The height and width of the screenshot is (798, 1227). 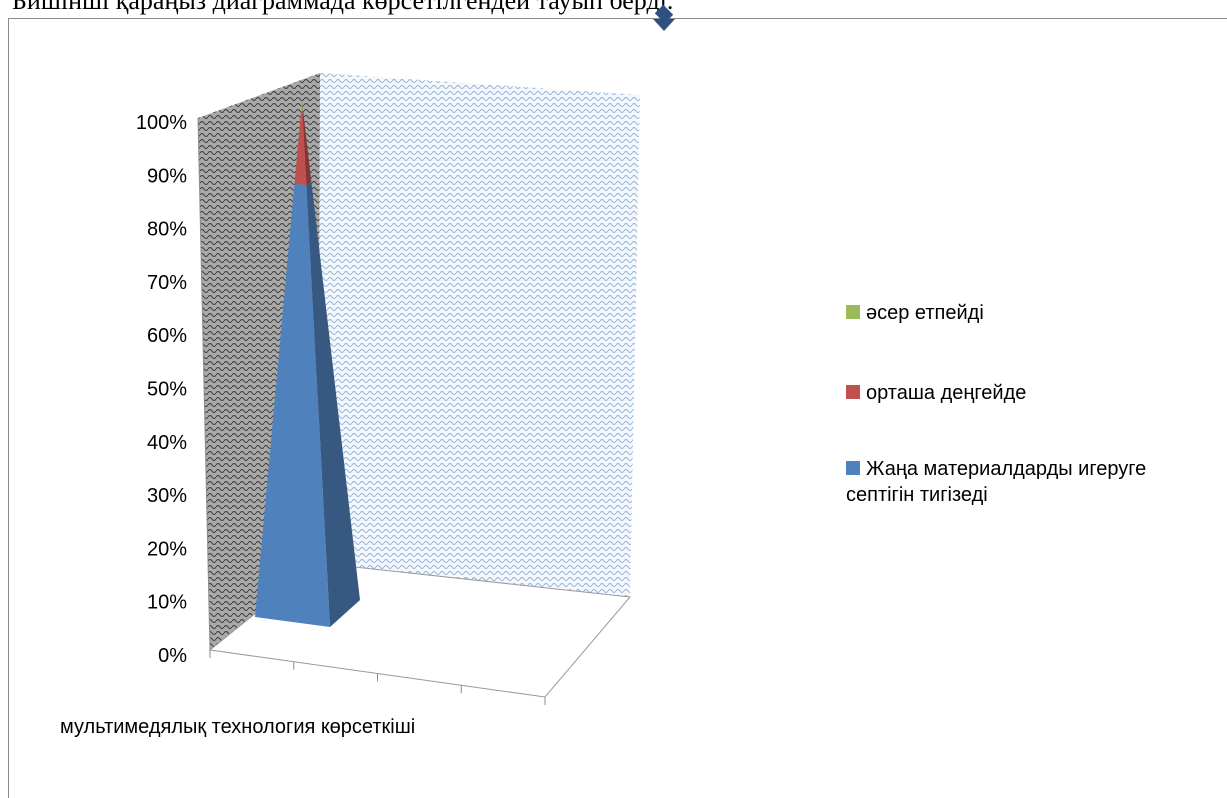 I want to click on pyramid-bar, so click(x=307, y=364).